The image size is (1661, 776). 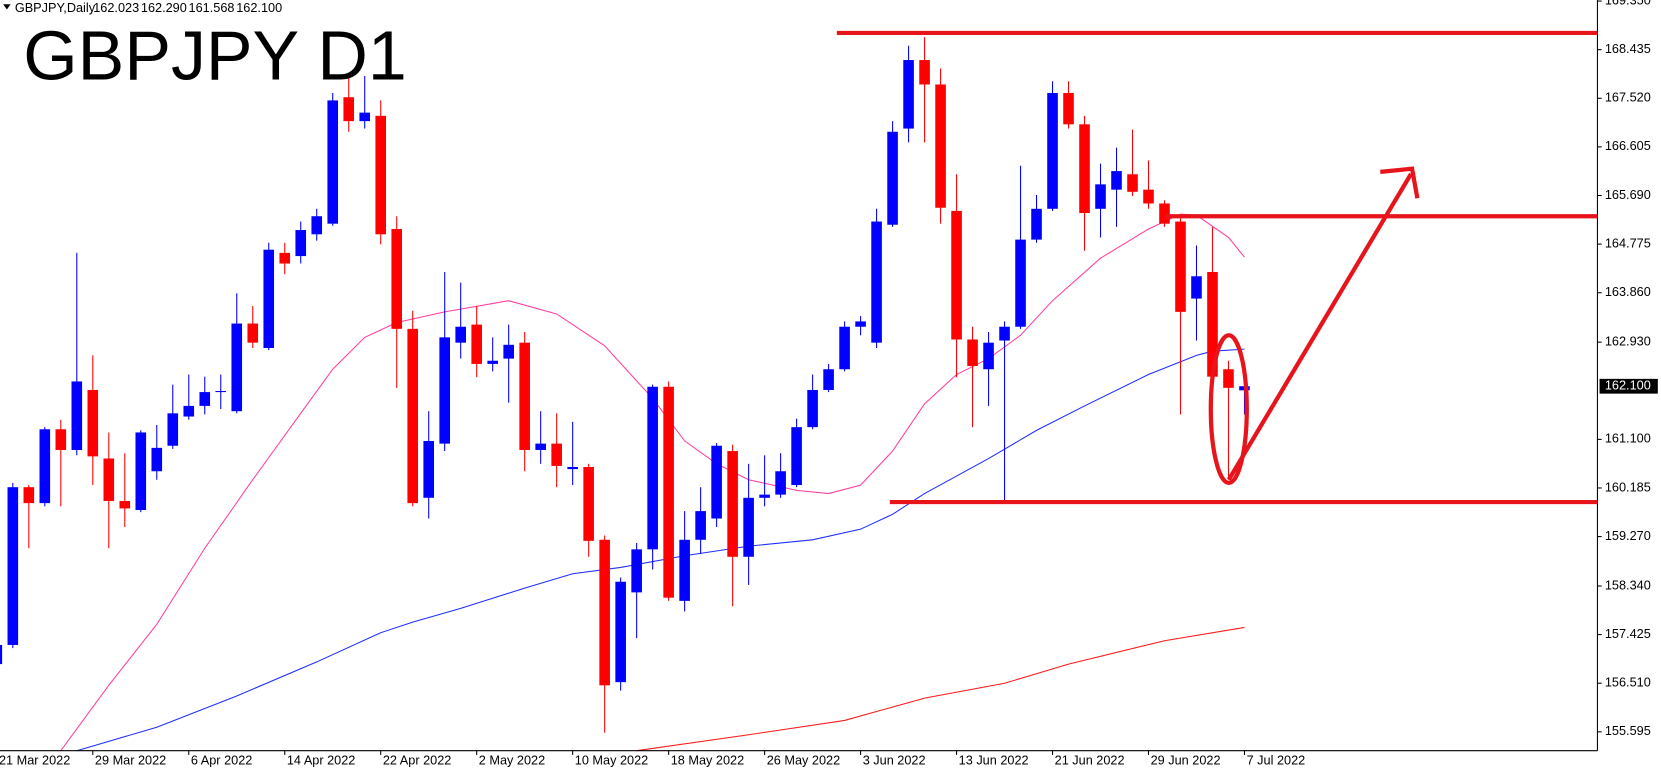 I want to click on x-tick-label: 21 Mar 2022, so click(x=35, y=761).